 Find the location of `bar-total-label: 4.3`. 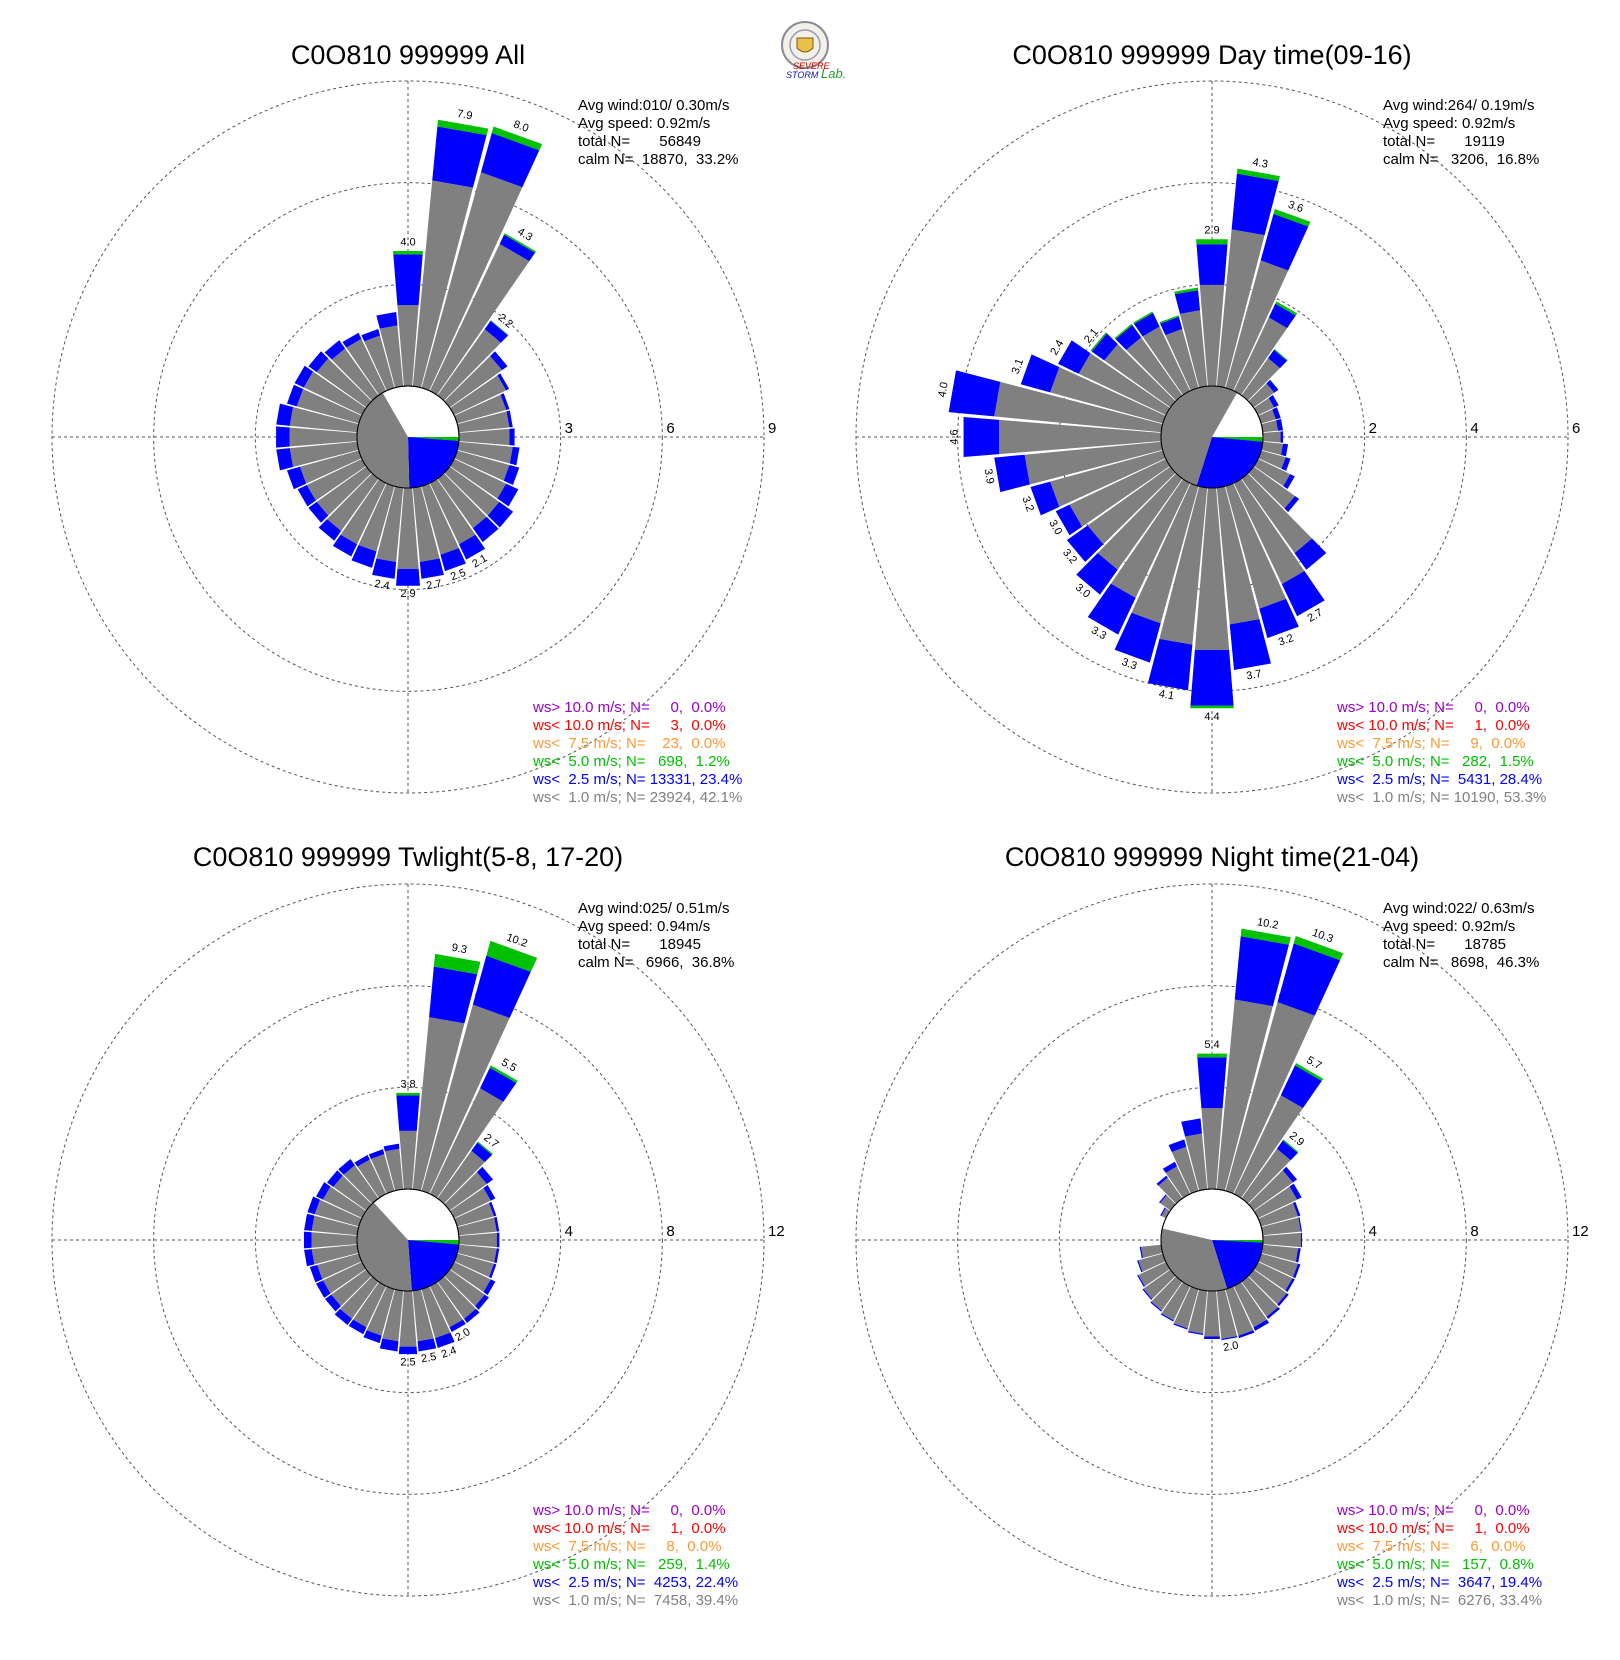

bar-total-label: 4.3 is located at coordinates (1260, 163).